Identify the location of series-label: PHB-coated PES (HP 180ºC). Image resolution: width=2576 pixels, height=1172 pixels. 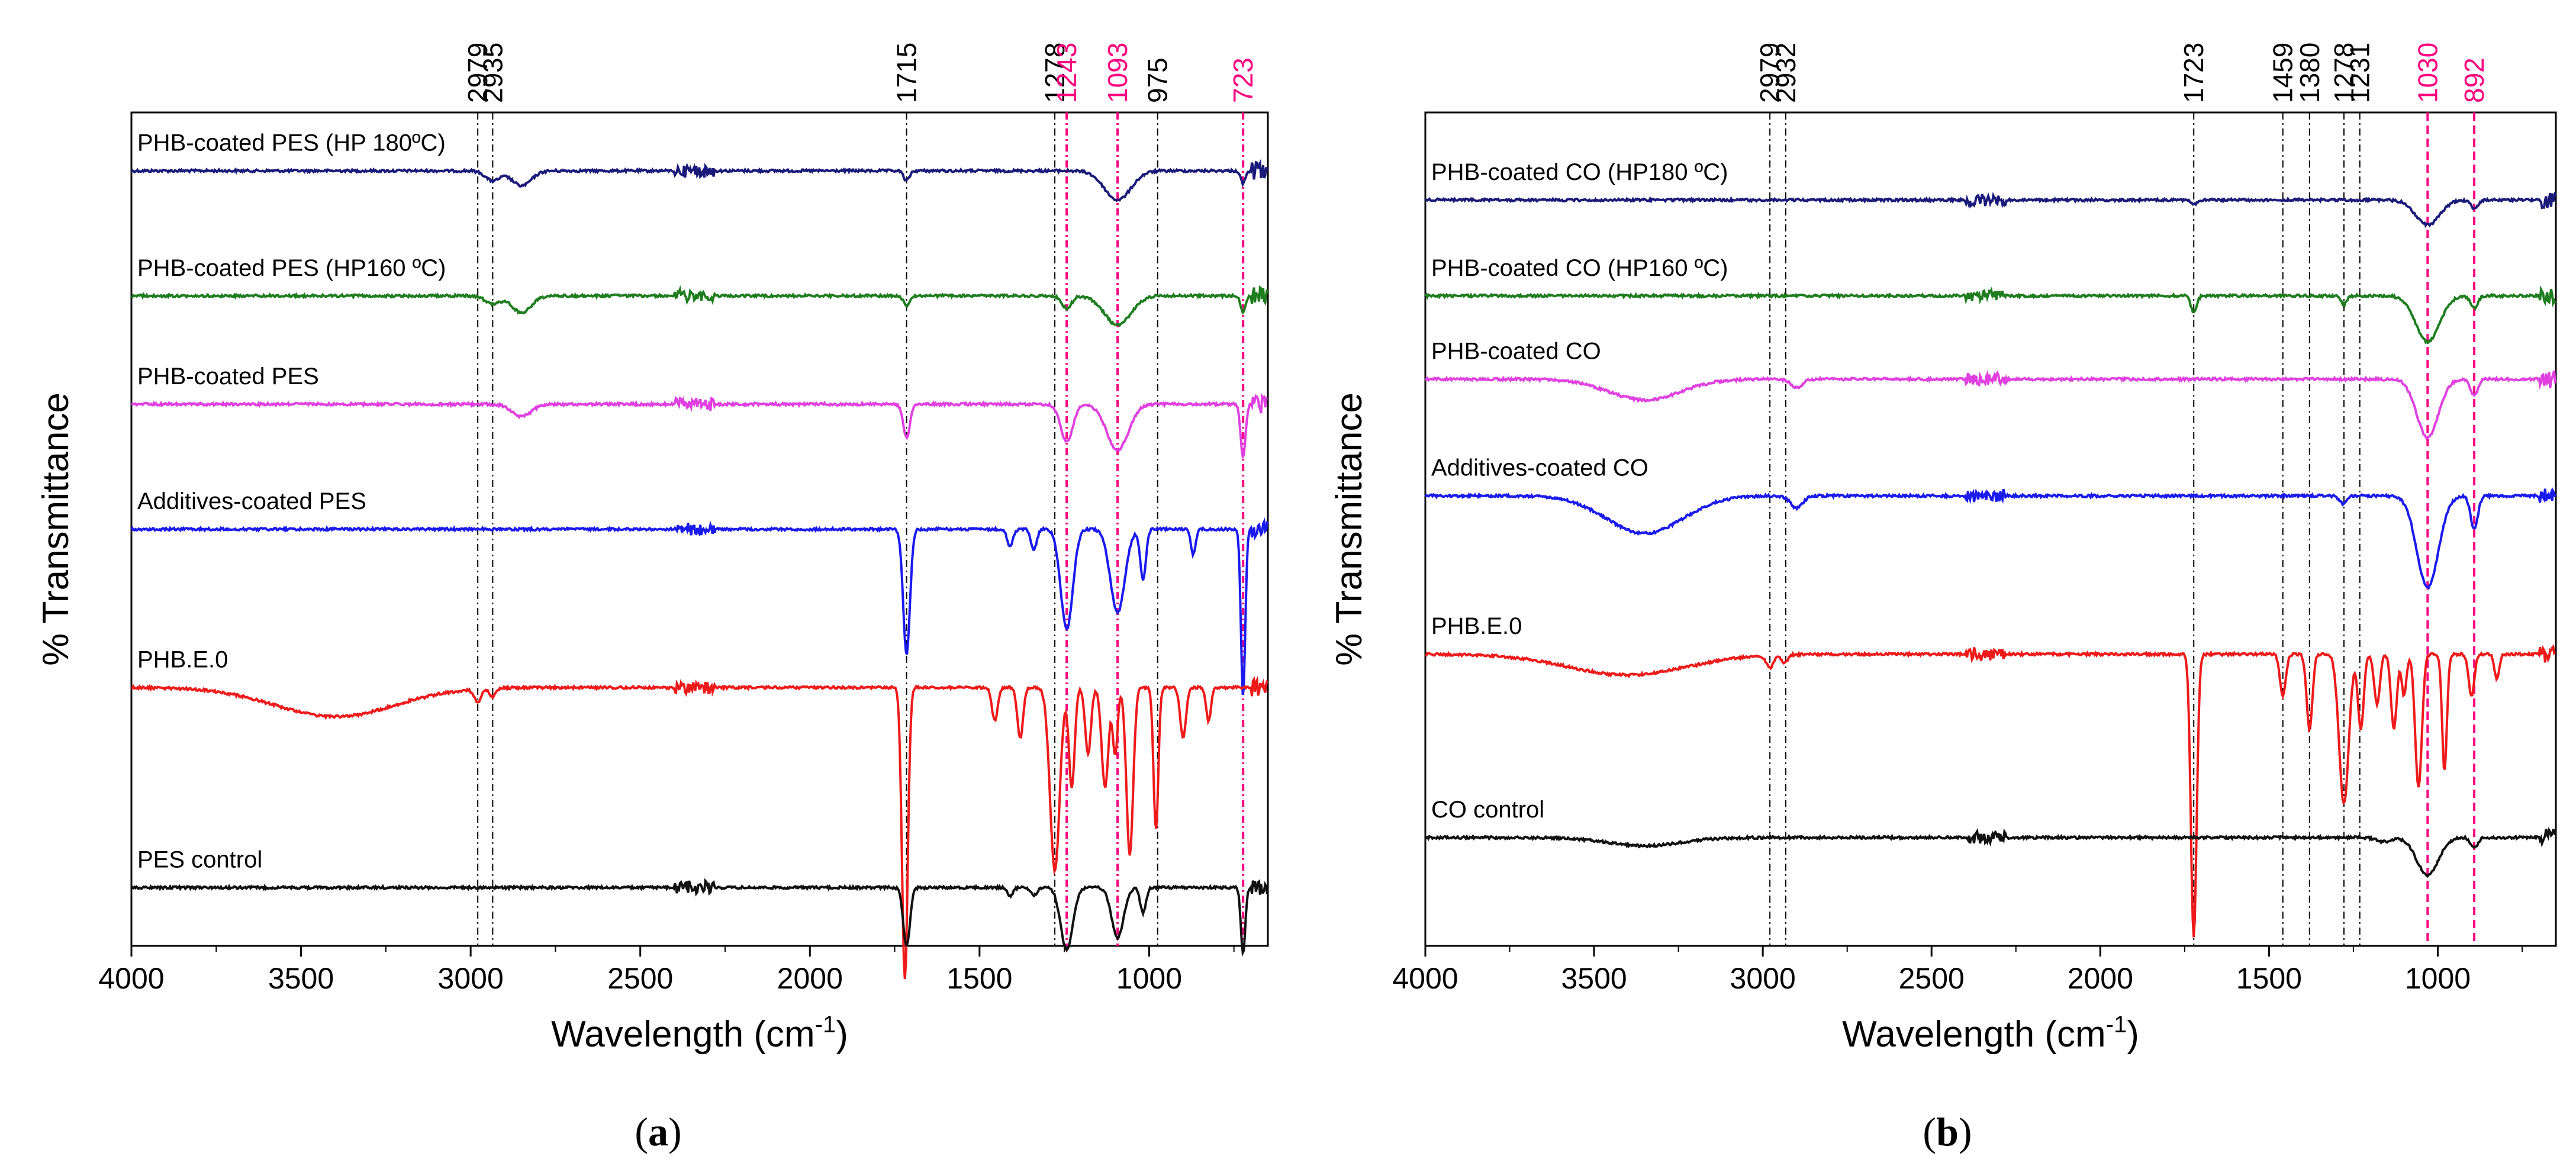
(291, 143).